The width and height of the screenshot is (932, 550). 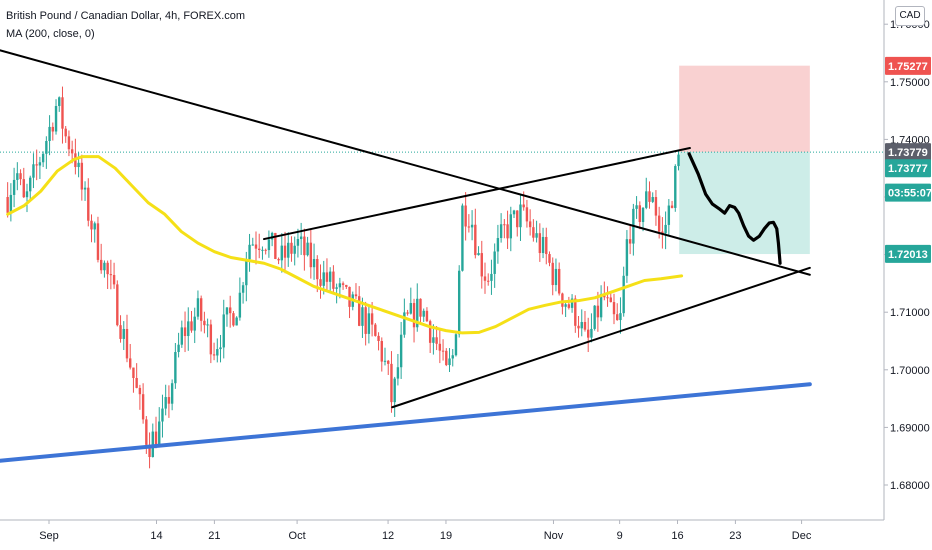 What do you see at coordinates (734, 208) in the screenshot?
I see `projection-path` at bounding box center [734, 208].